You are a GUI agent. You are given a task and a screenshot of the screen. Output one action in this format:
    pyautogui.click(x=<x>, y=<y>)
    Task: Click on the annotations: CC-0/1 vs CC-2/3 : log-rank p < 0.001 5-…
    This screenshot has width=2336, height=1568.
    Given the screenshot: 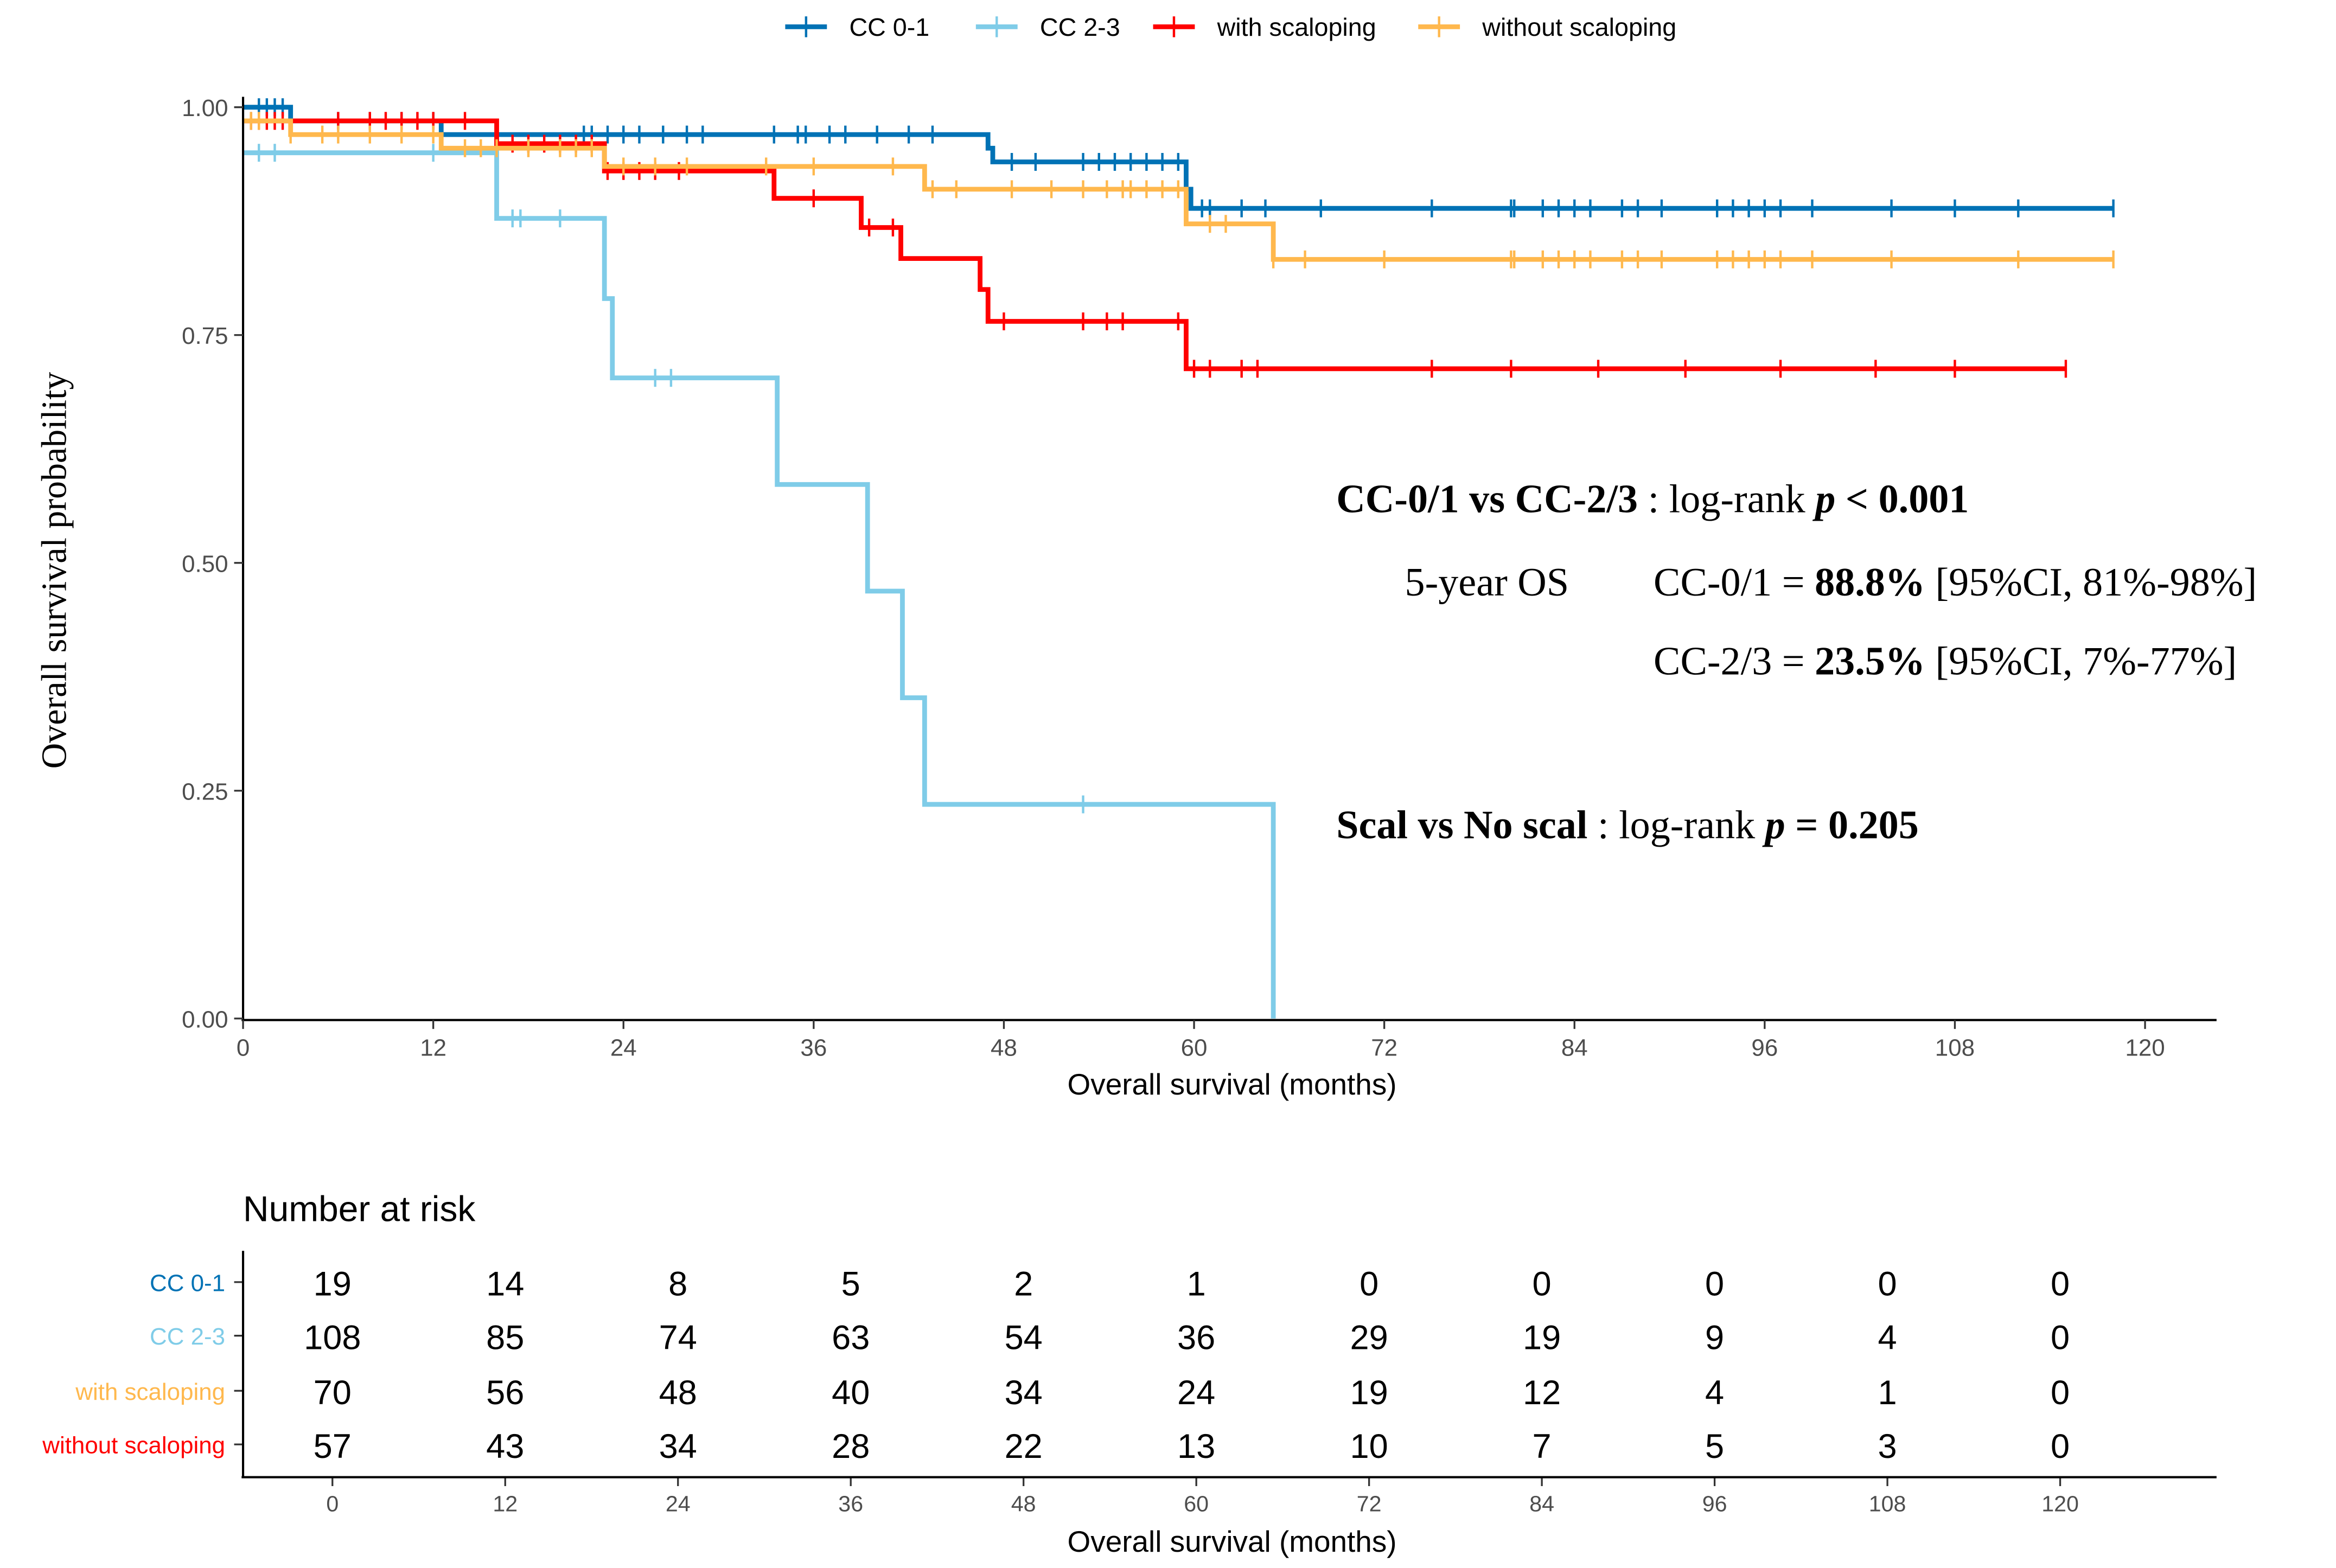 What is the action you would take?
    pyautogui.click(x=1796, y=662)
    